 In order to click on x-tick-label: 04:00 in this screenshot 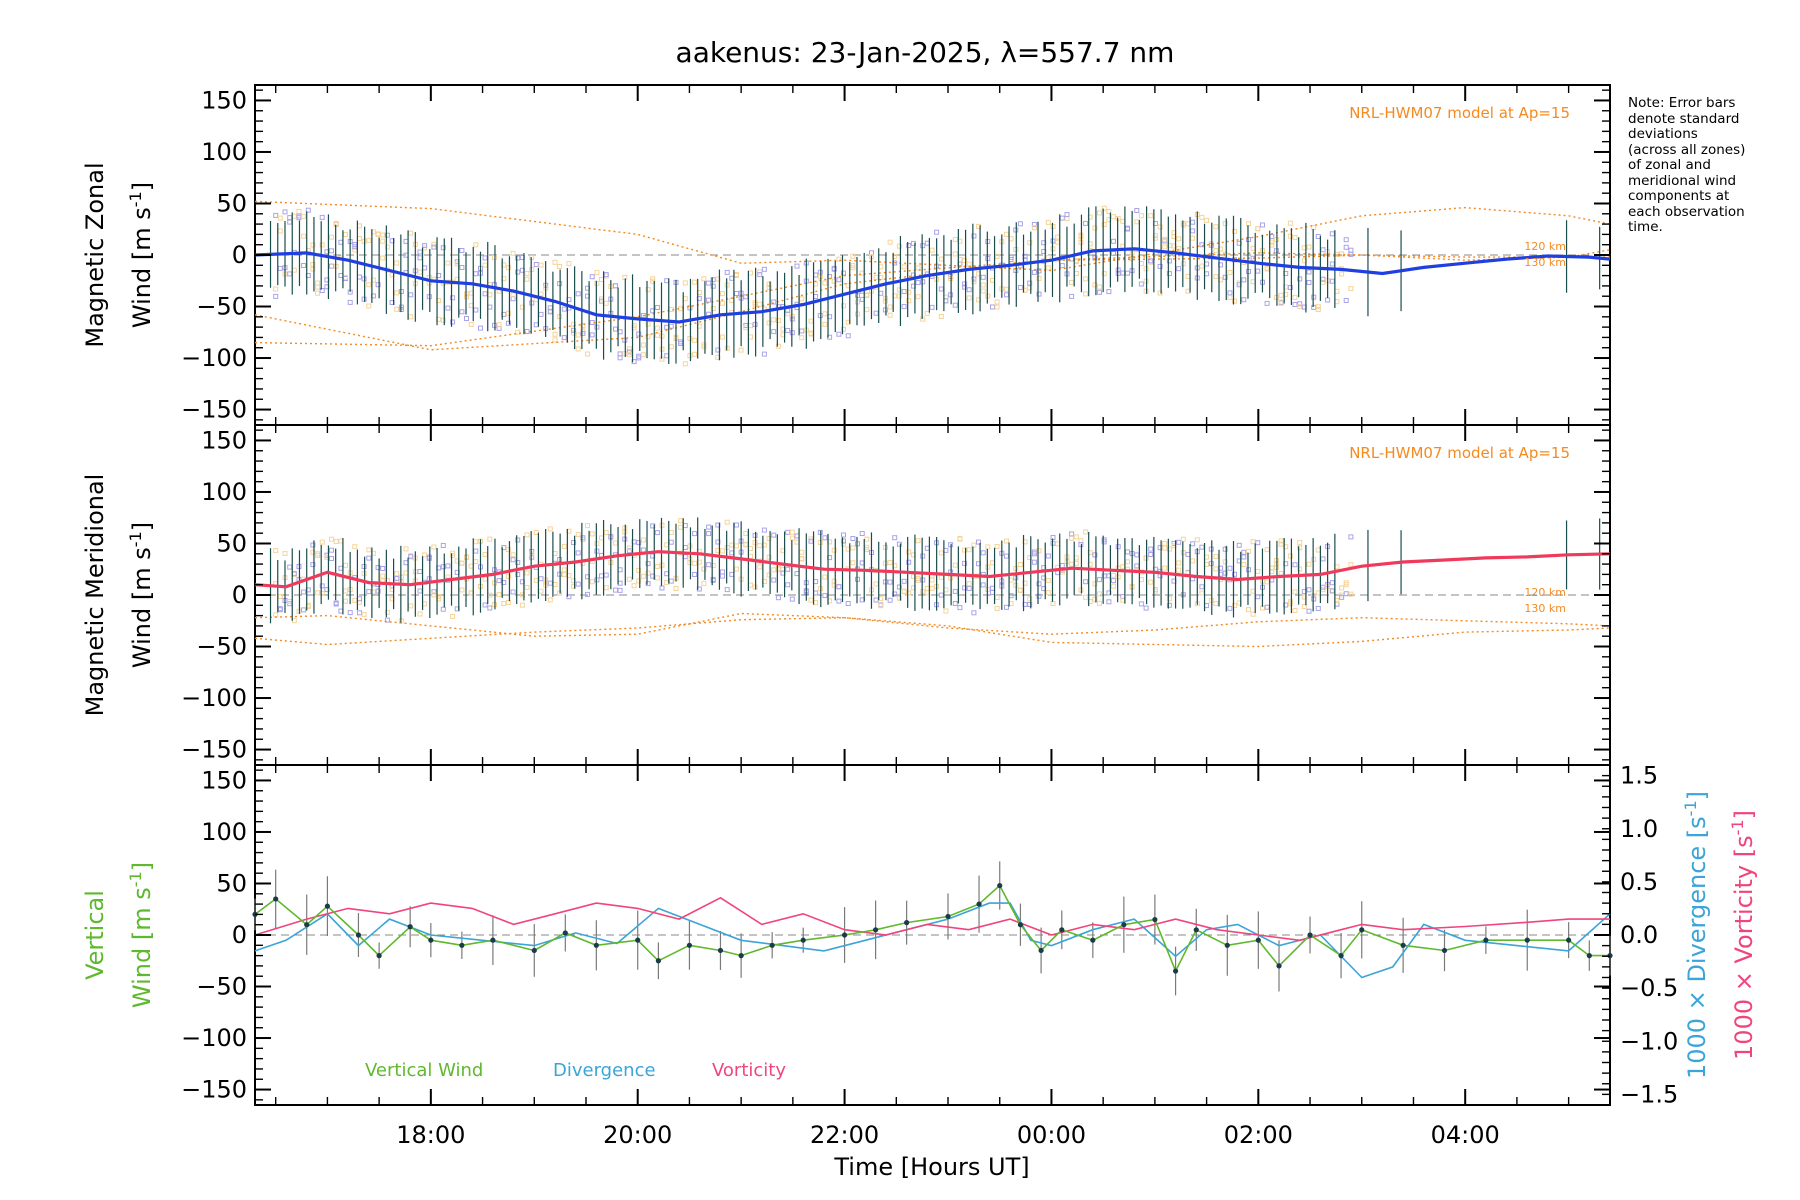, I will do `click(1465, 1135)`.